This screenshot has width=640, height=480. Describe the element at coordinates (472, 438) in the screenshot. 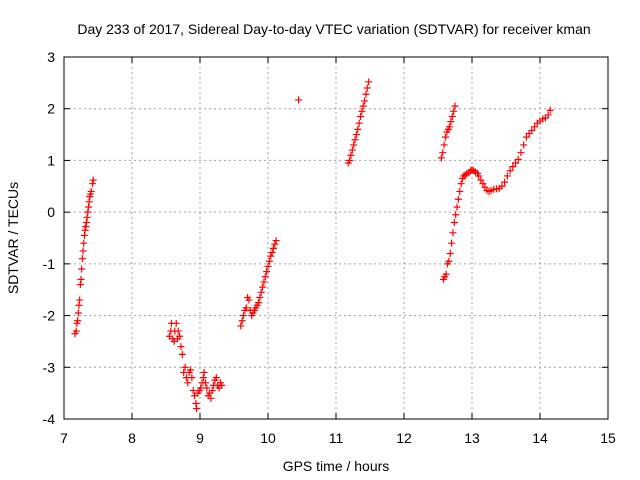

I see `x-tick-label: 13` at that location.